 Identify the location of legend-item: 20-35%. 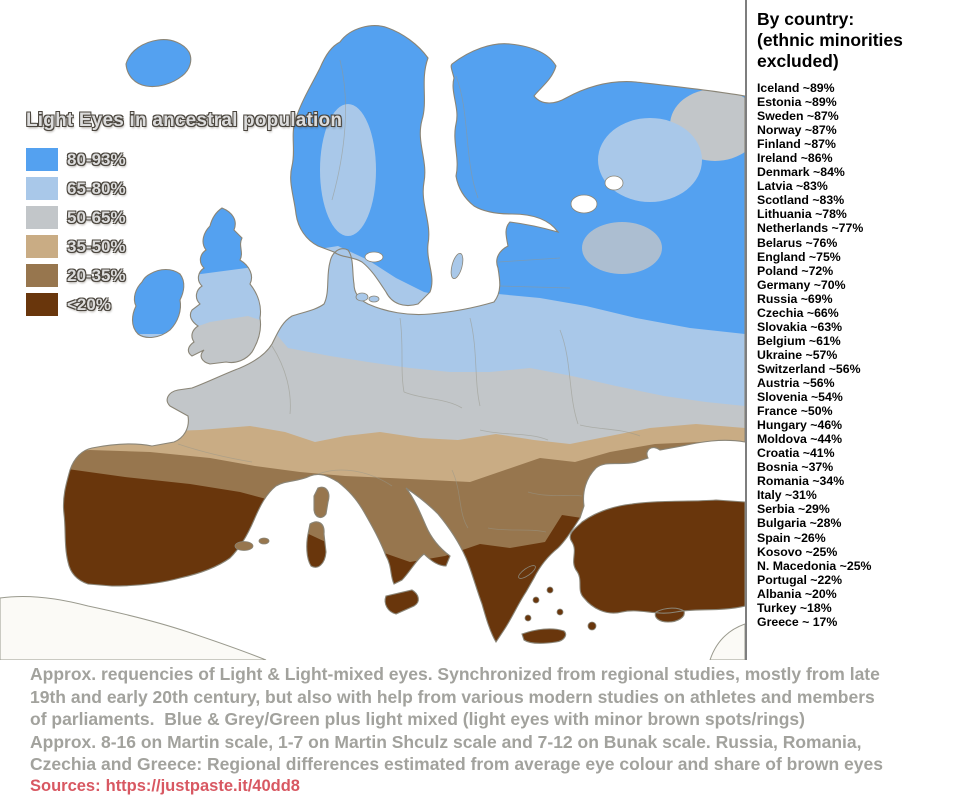
(191, 275).